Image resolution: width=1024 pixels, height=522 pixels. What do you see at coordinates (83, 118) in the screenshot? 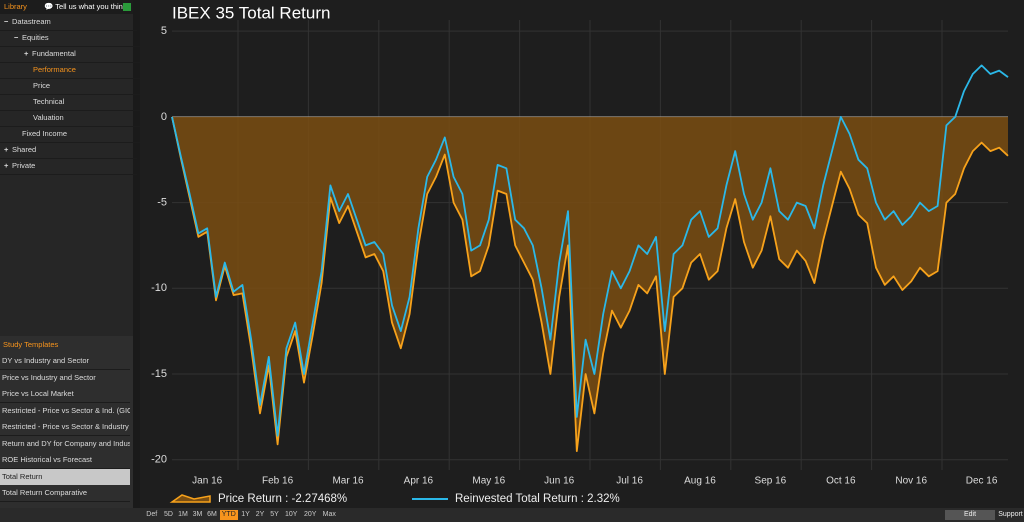
I see `tree-item: Valuation` at bounding box center [83, 118].